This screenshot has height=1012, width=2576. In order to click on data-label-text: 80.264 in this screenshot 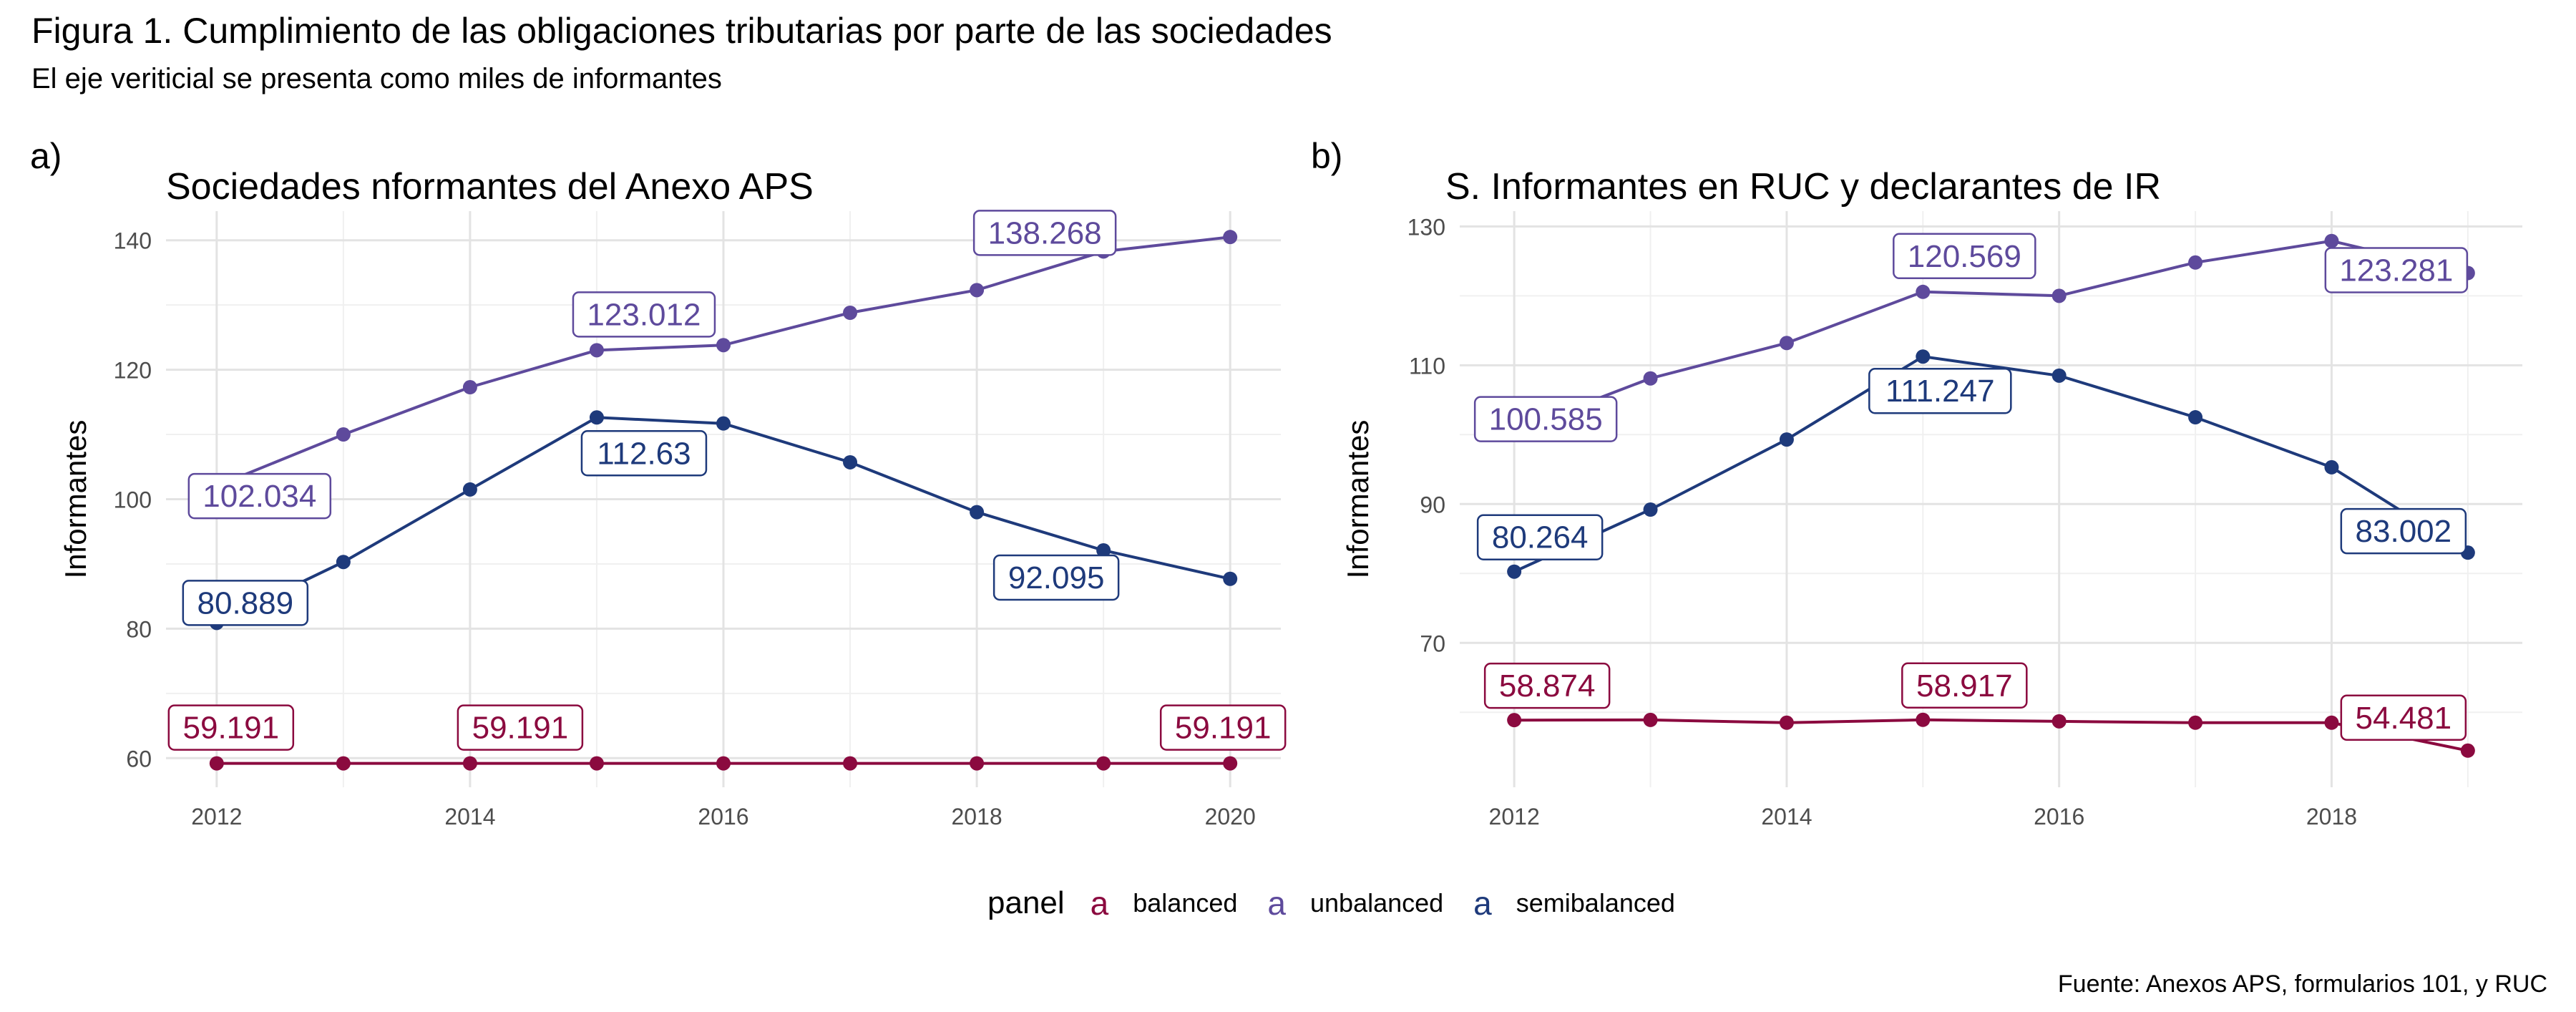, I will do `click(1540, 537)`.